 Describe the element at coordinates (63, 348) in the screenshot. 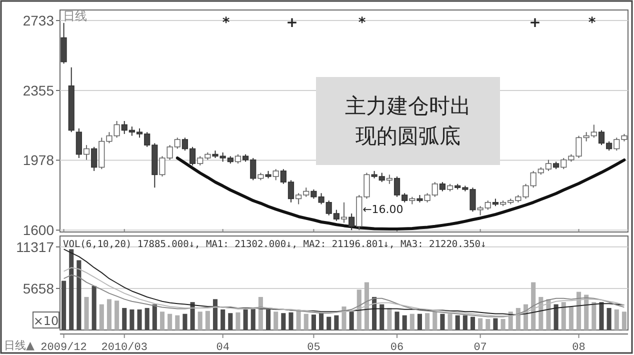

I see `x-tick-label: 2009/12` at that location.